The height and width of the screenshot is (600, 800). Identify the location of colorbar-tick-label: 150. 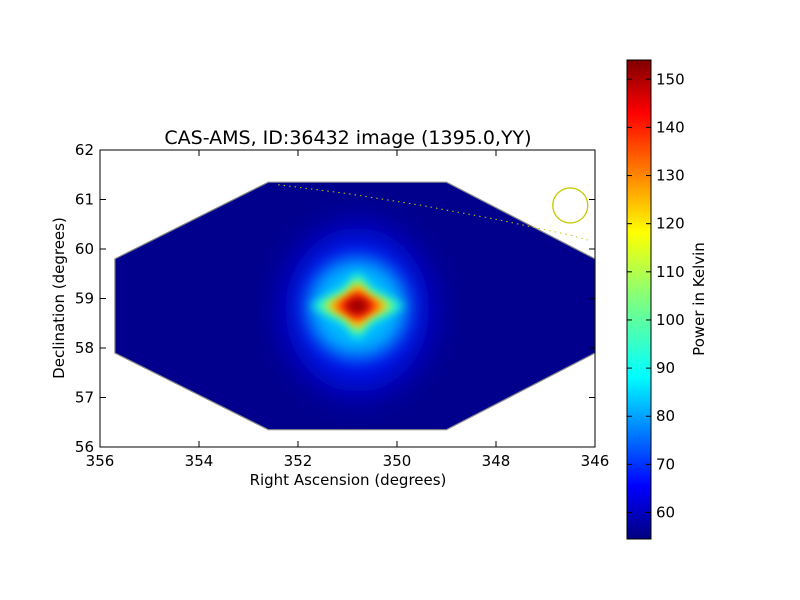
(670, 79).